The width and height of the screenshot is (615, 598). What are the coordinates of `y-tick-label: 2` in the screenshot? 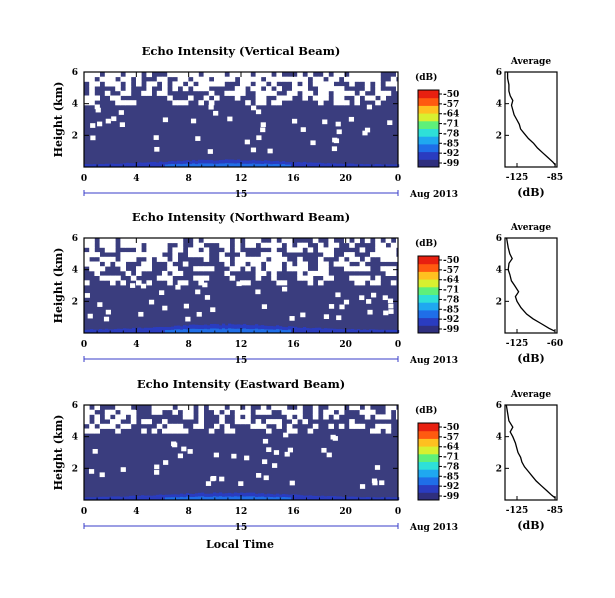 It's located at (75, 469).